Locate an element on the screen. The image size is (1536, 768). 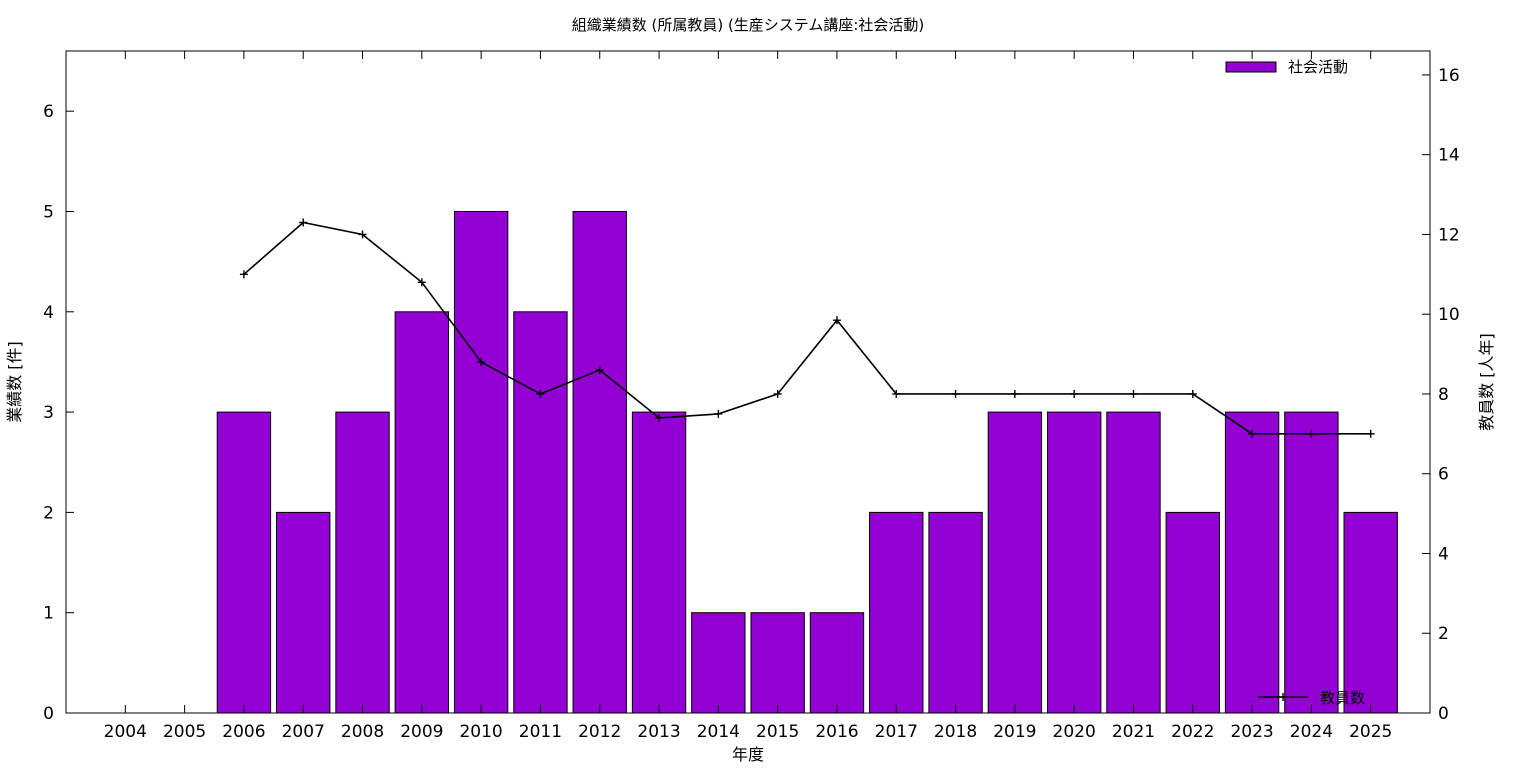
point-2020 is located at coordinates (1074, 393).